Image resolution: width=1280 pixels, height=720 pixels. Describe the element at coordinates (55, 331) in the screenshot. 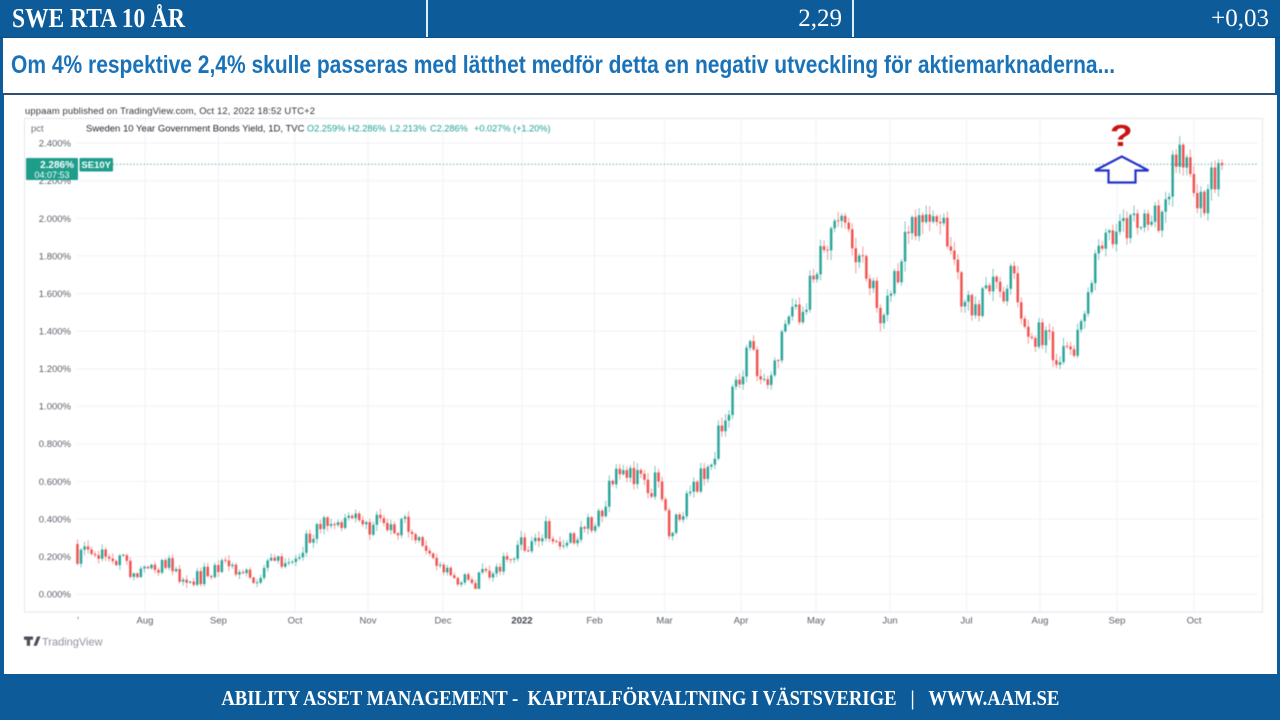

I see `svg-text: 1.400%` at that location.